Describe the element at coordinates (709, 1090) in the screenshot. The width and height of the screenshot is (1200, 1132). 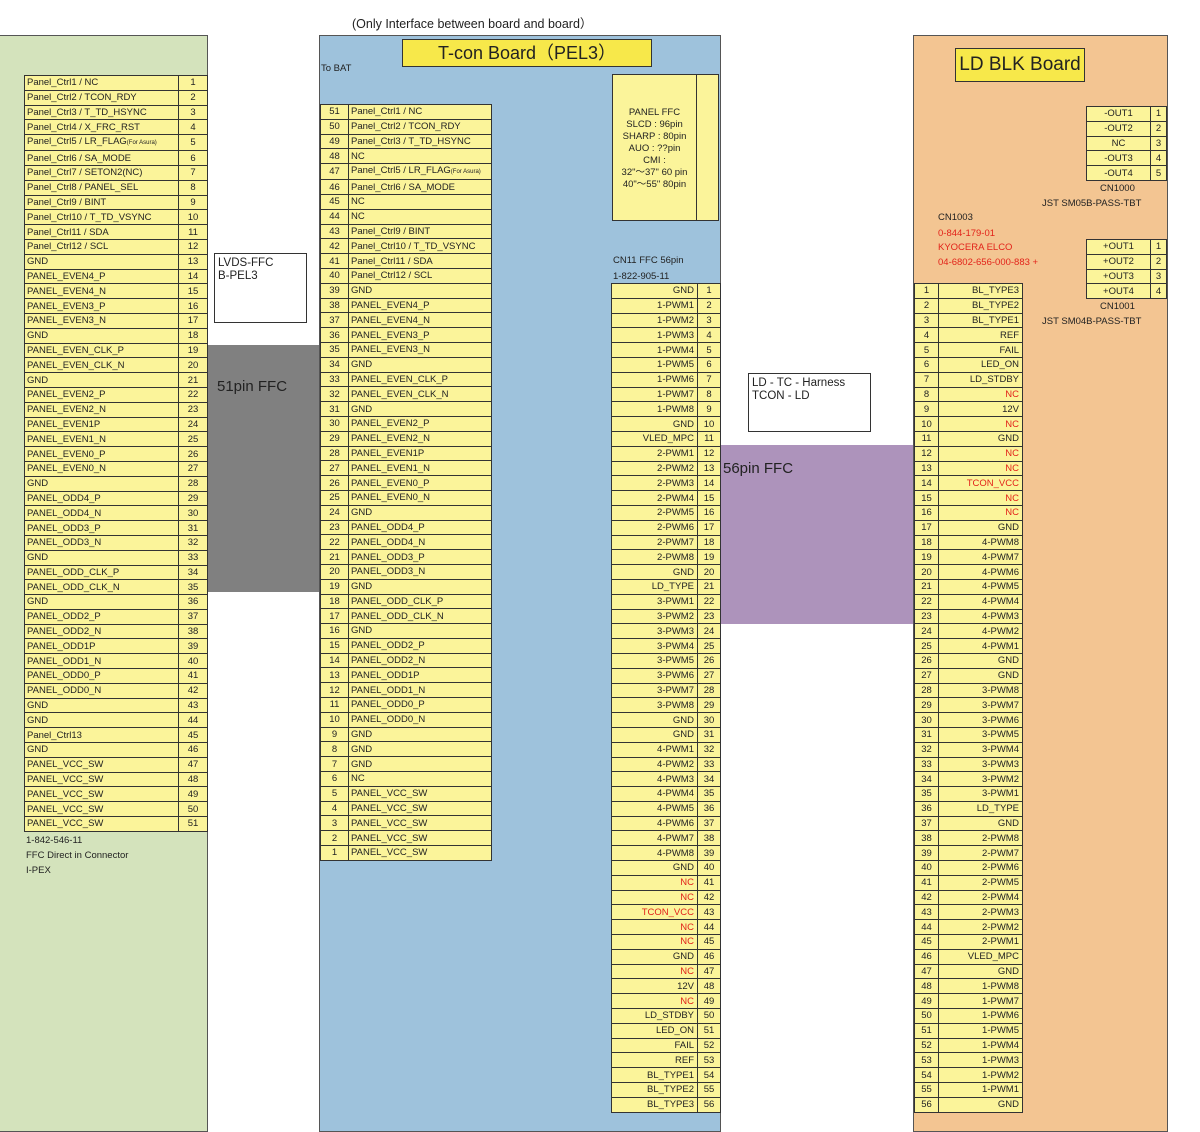
I see `pin-number: 55` at that location.